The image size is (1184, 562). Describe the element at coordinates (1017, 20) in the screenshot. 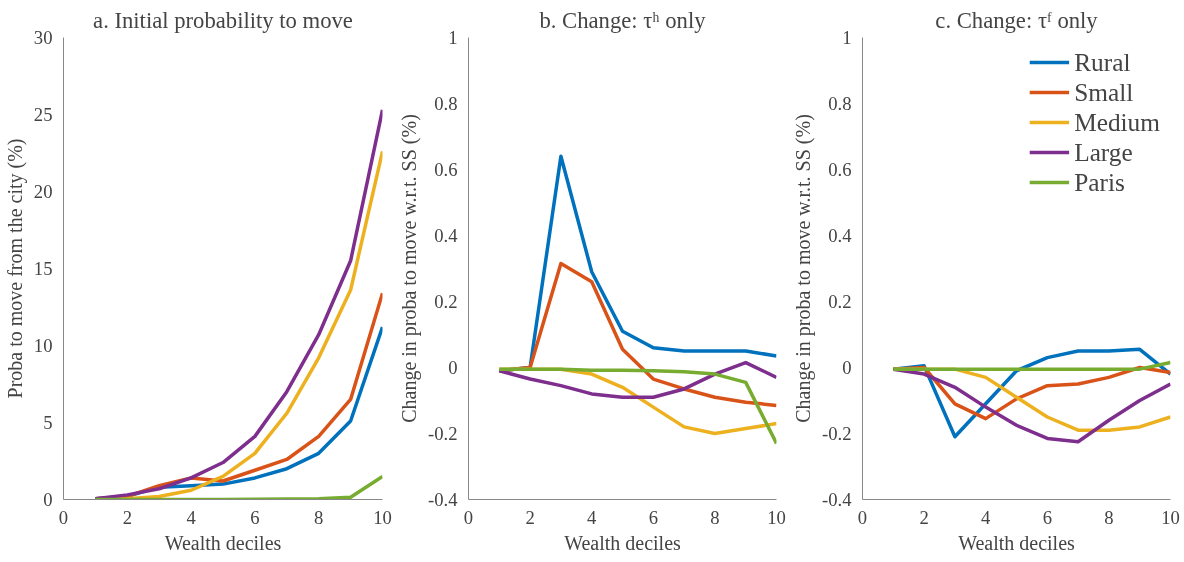

I see `chart-title: c. Change: τᶠ only` at that location.